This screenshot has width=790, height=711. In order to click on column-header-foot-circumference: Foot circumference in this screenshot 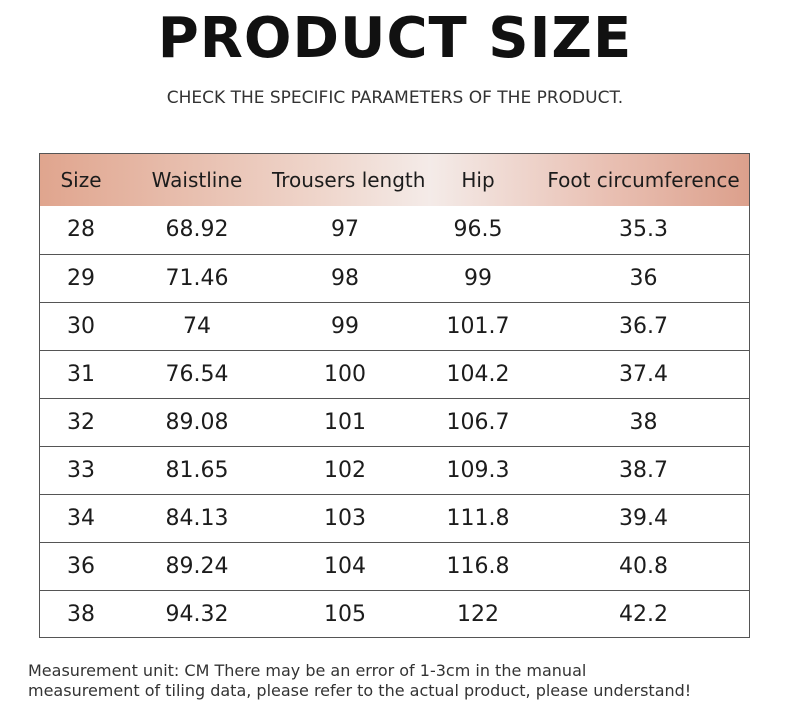, I will do `click(643, 180)`.